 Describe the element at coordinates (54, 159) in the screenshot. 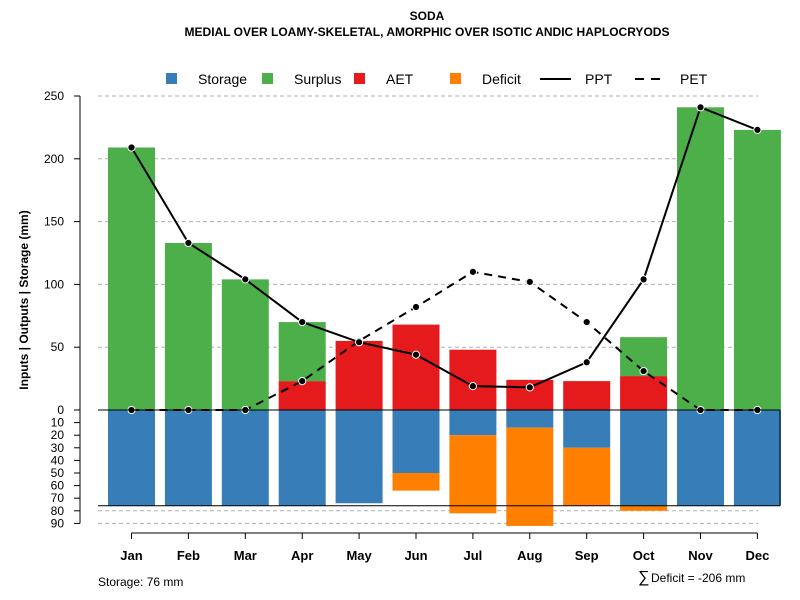

I see `y-tick-label-200: 200` at that location.